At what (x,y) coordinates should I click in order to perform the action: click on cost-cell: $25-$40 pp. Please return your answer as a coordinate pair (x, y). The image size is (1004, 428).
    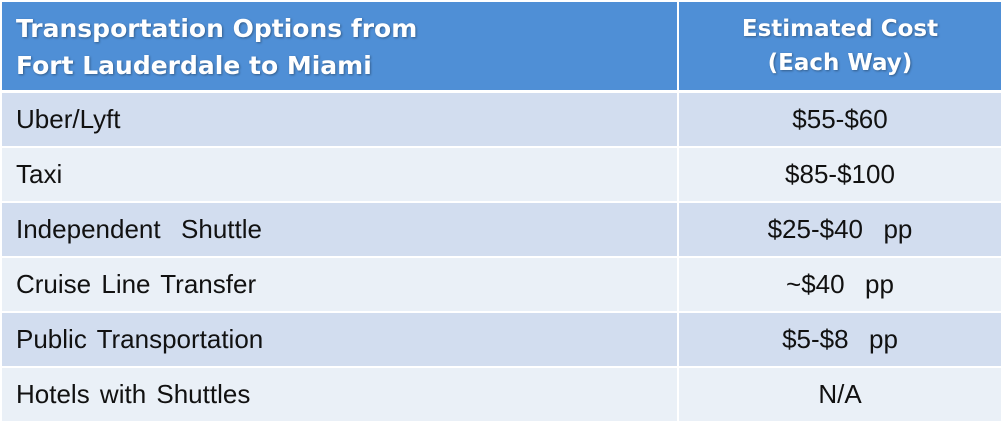
    Looking at the image, I should click on (839, 230).